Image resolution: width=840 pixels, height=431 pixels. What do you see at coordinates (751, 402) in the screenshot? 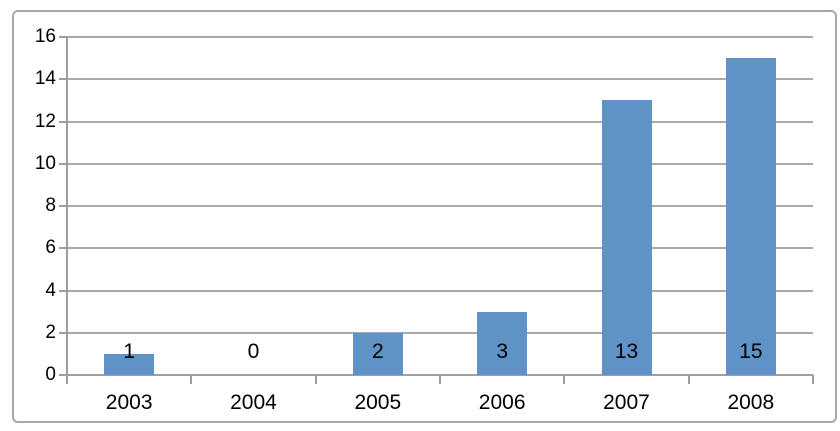
I see `x-axis-label: 2008` at bounding box center [751, 402].